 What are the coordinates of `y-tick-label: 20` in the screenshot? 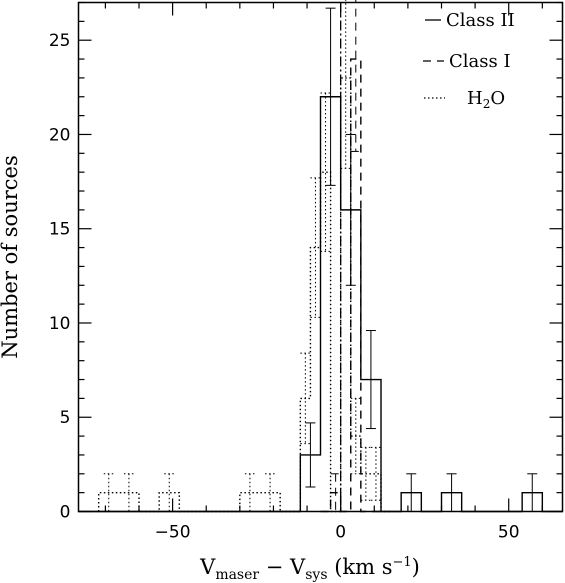 It's located at (60, 135).